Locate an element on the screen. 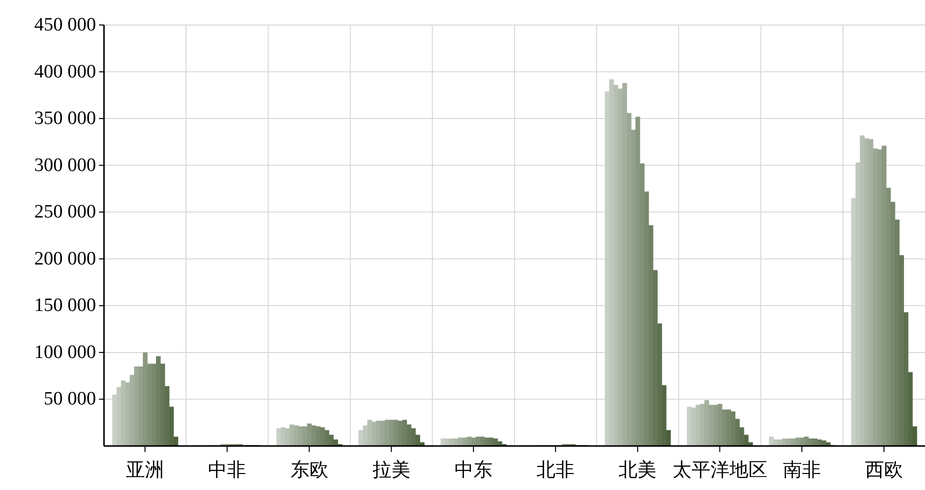 Image resolution: width=925 pixels, height=490 pixels. x-tick-label: 中非 is located at coordinates (227, 470).